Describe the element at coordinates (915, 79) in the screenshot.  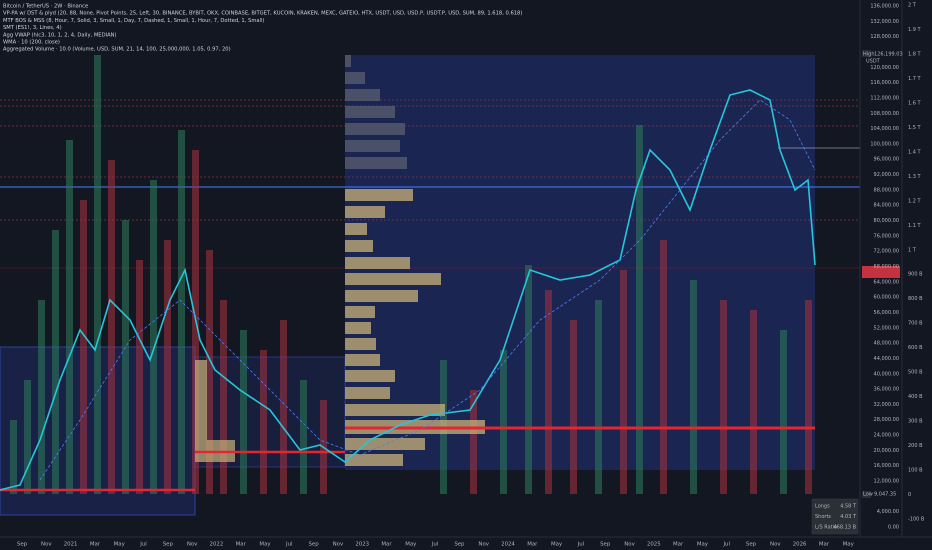
I see `volume-tick-label: 1.7 T` at that location.